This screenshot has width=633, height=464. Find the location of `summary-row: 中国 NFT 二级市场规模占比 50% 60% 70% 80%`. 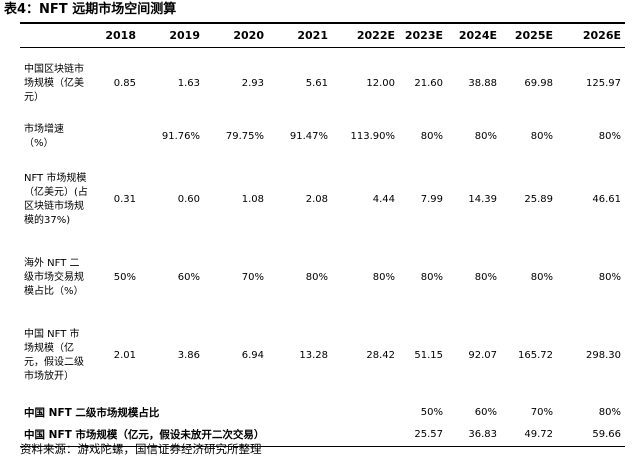

summary-row: 中国 NFT 二级市场规模占比 50% 60% 70% 80% is located at coordinates (322, 413).